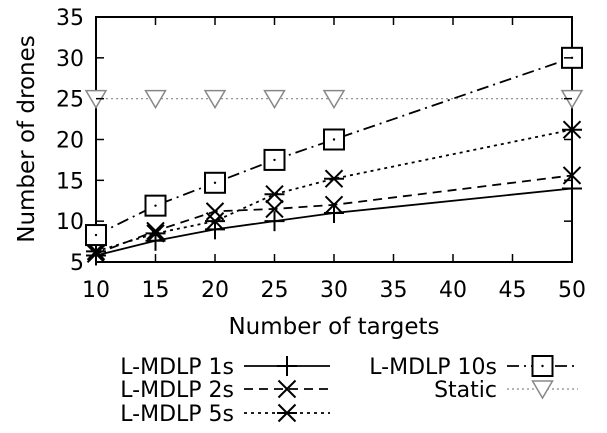 This screenshot has width=607, height=433. Describe the element at coordinates (156, 290) in the screenshot. I see `x-tick-label: 15` at that location.